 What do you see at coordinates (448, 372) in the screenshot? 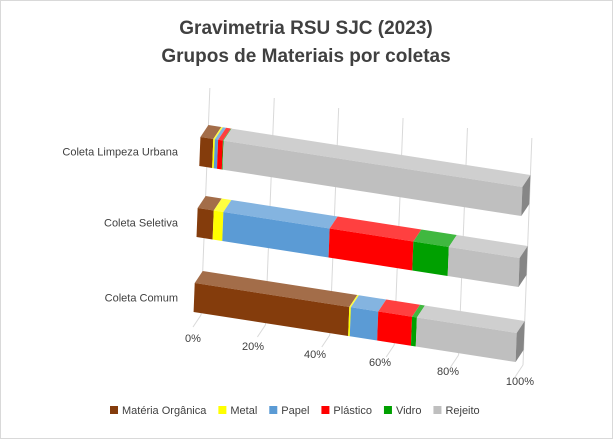
I see `tick-label-4: 80%` at bounding box center [448, 372].